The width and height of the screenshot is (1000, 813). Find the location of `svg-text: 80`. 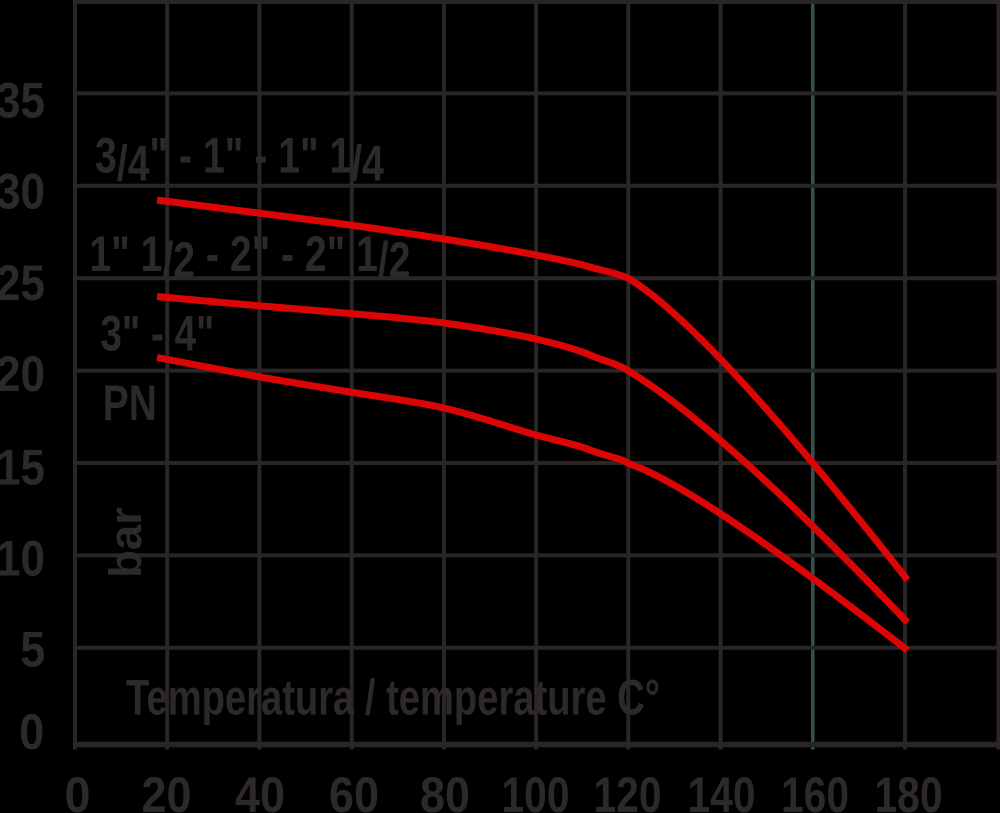

svg-text: 80 is located at coordinates (445, 790).